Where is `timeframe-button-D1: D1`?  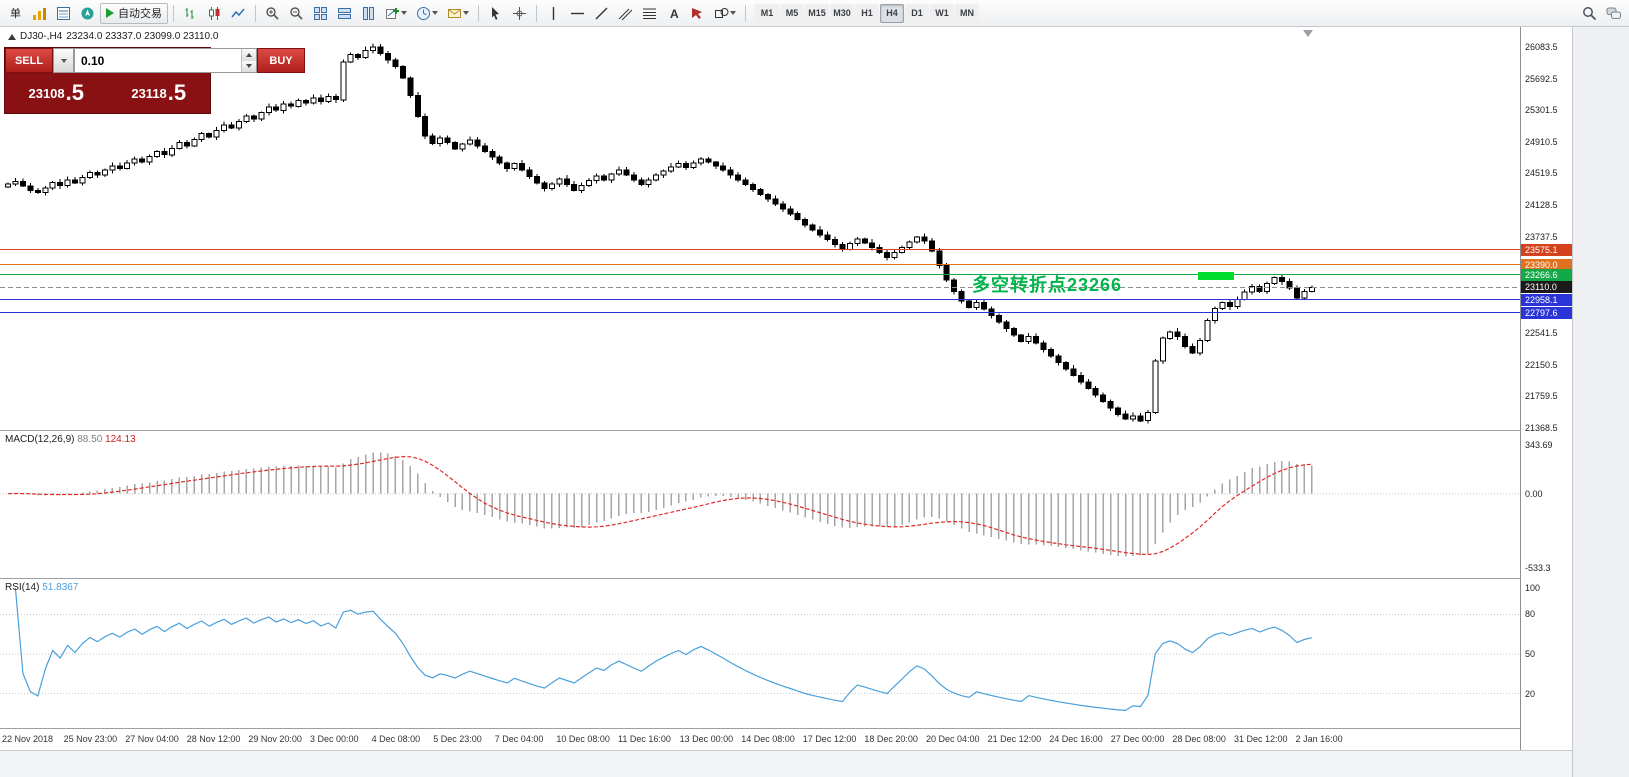 timeframe-button-D1: D1 is located at coordinates (917, 13).